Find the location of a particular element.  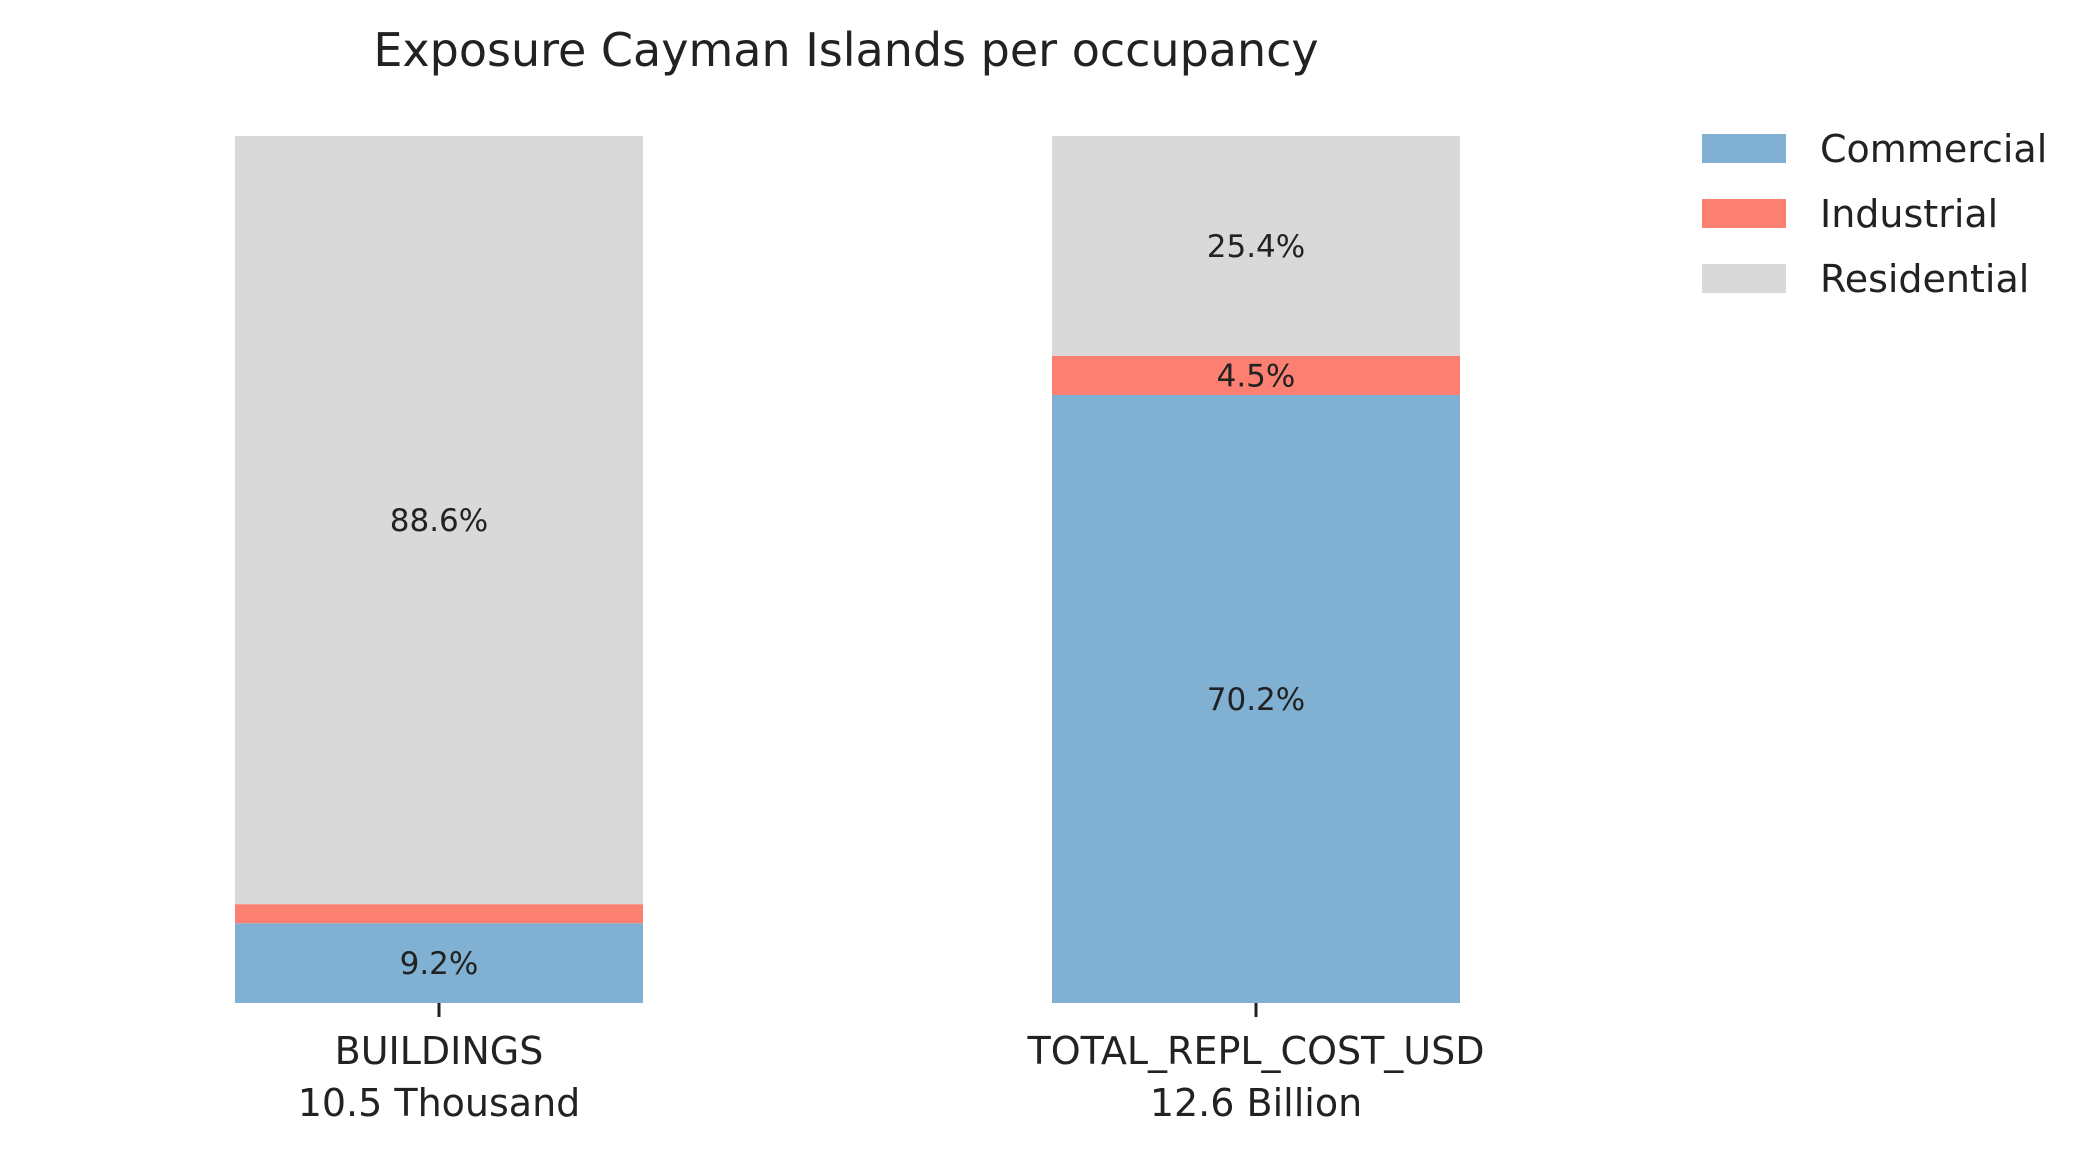

legend-swatch-industrial is located at coordinates (1744, 213).